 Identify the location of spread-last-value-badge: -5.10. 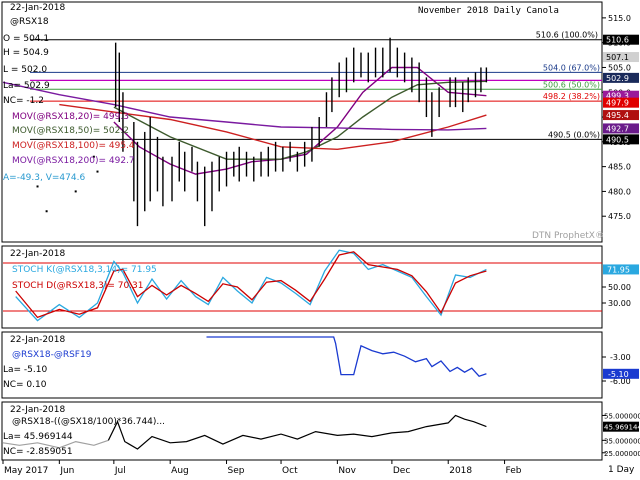
(621, 373).